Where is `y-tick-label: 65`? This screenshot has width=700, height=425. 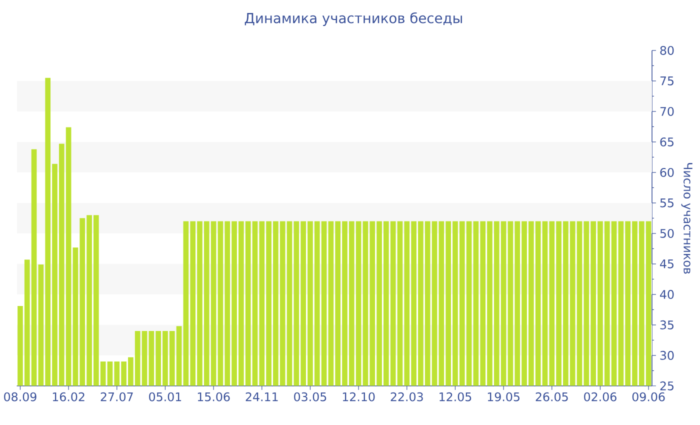
y-tick-label: 65 is located at coordinates (667, 141).